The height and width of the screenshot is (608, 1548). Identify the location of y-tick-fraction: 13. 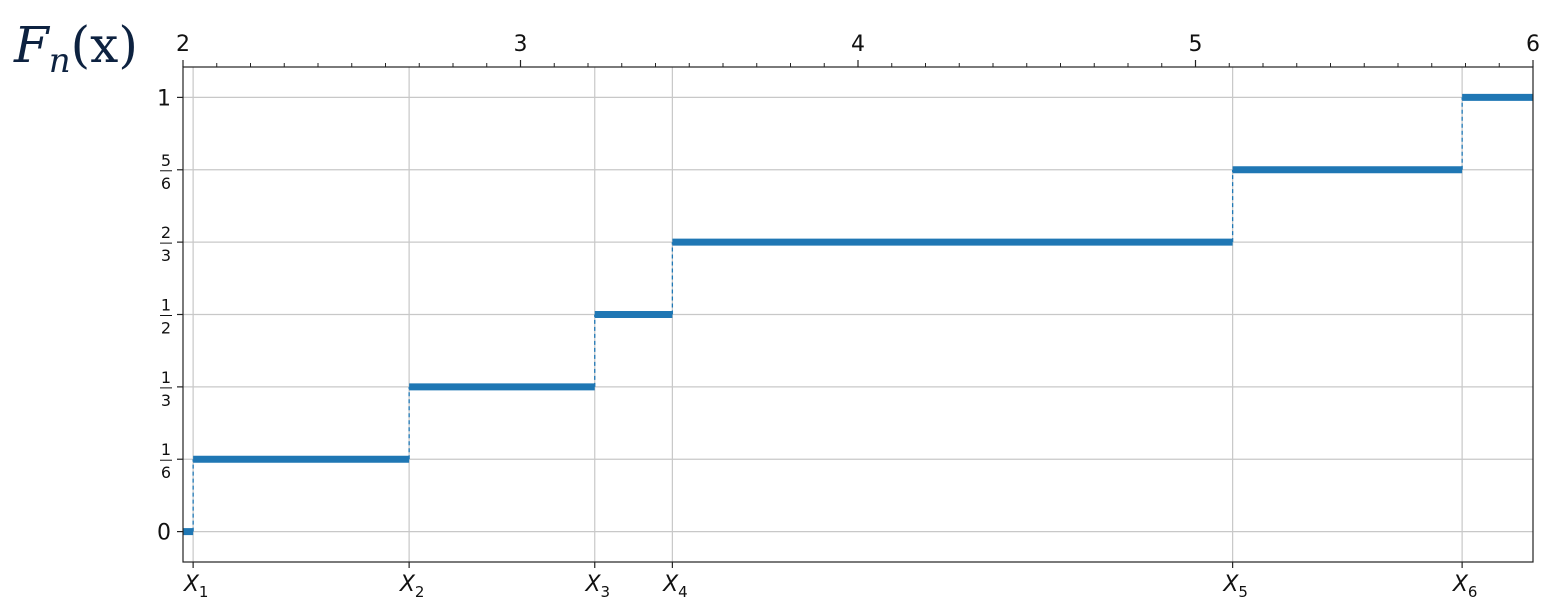
(166, 389).